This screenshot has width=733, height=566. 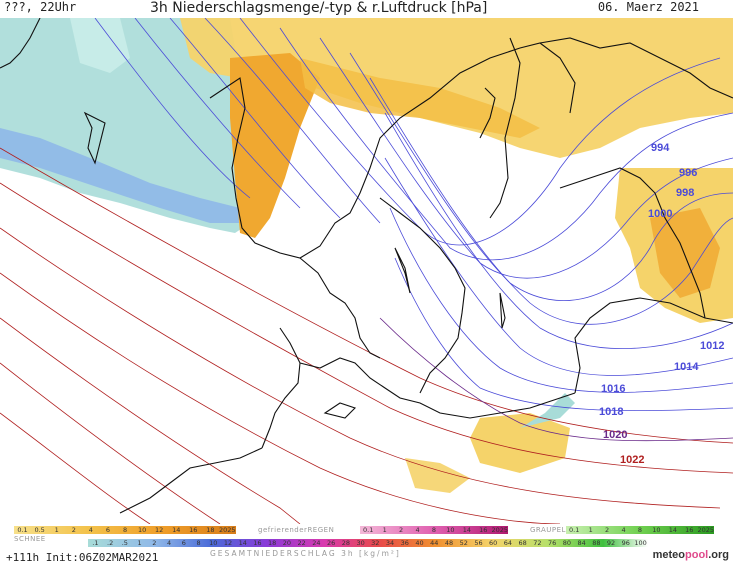 I want to click on total-scale-step: 72, so click(x=537, y=543).